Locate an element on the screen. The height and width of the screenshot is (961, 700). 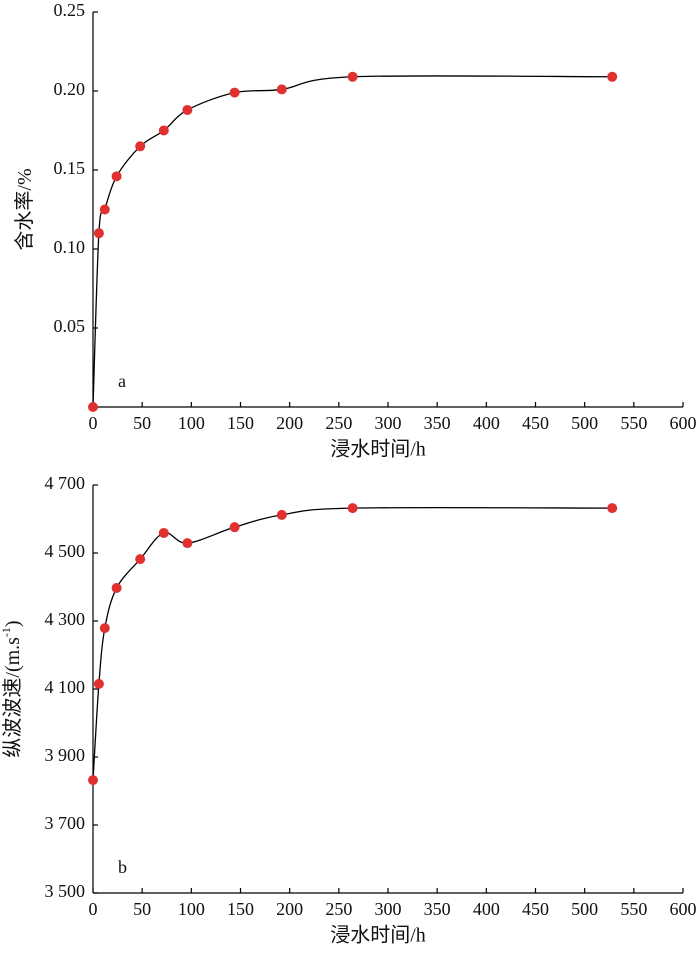
y-tick-label: 4 700 is located at coordinates (65, 483).